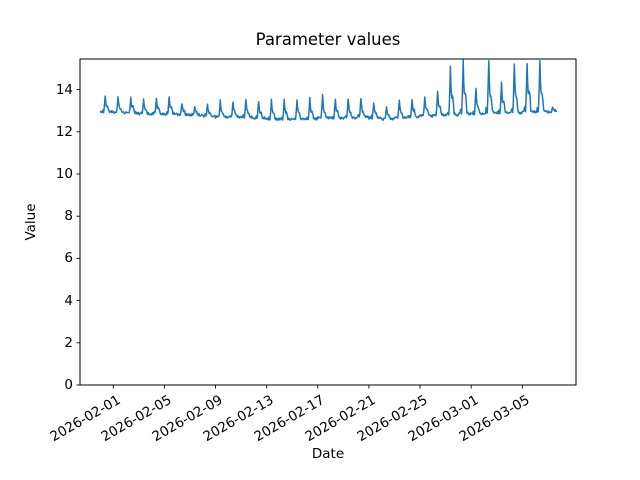 Image resolution: width=640 pixels, height=480 pixels. I want to click on chart-title: Parameter values, so click(328, 39).